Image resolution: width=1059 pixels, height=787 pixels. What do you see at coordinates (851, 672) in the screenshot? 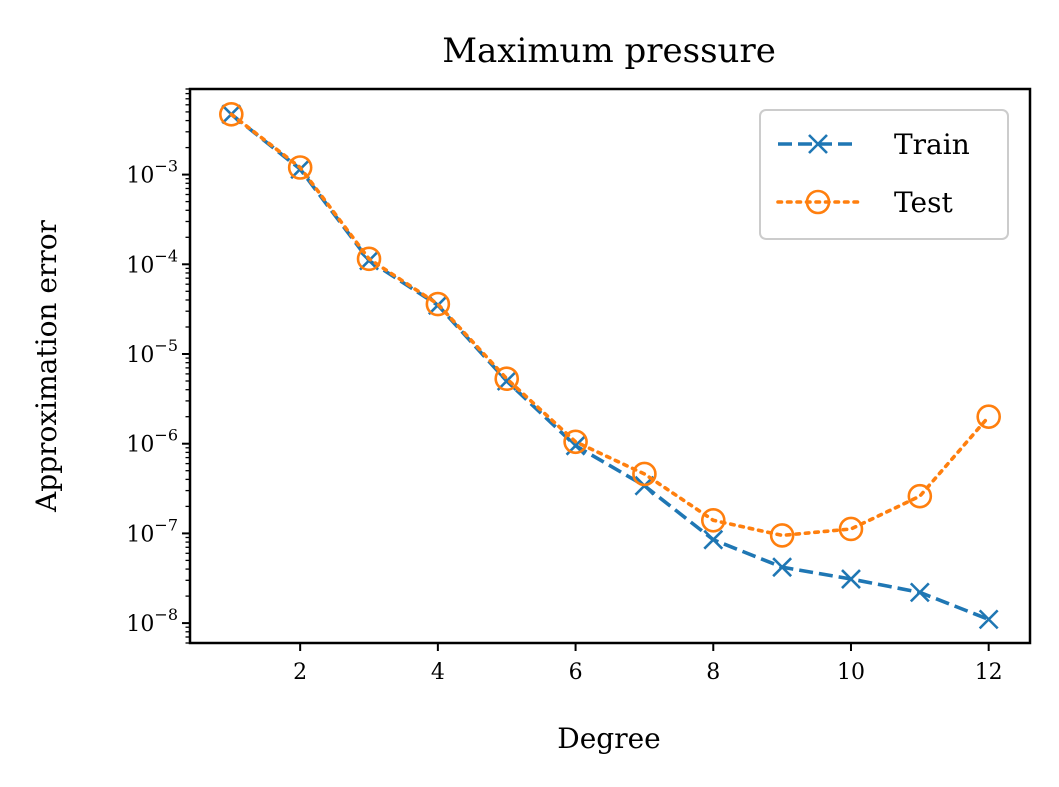
I see `x-tick-label: 10` at bounding box center [851, 672].